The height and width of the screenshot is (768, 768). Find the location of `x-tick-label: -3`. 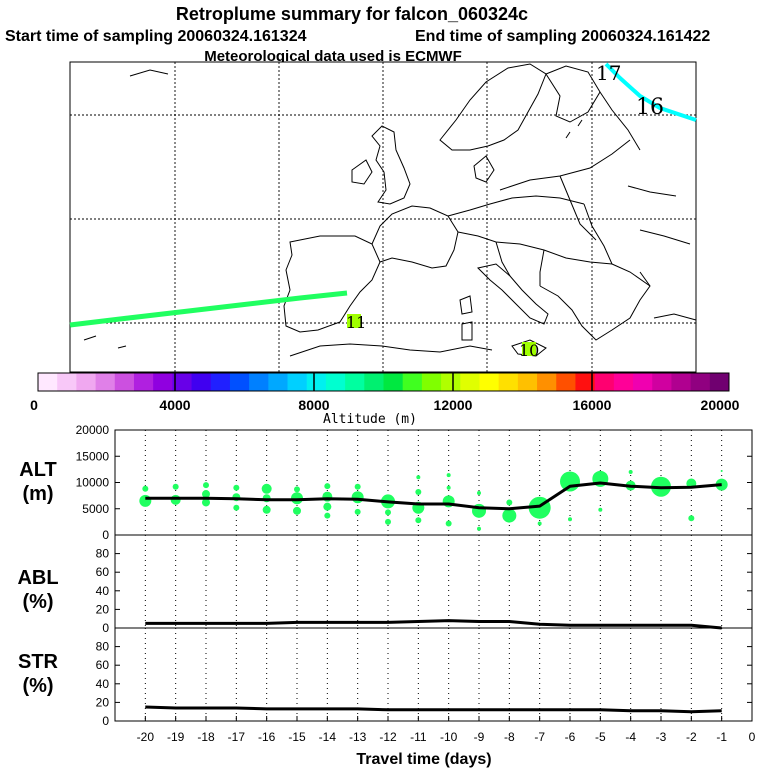

x-tick-label: -3 is located at coordinates (661, 737).